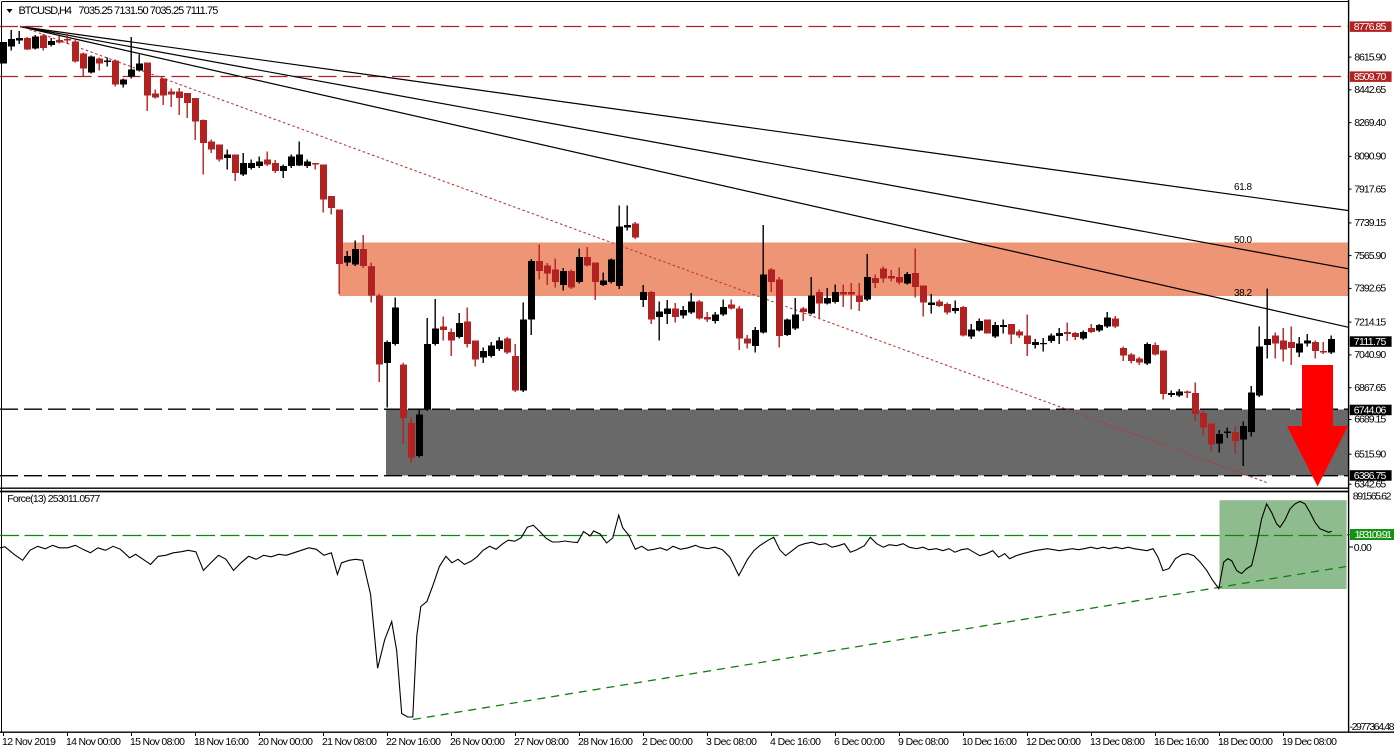 The height and width of the screenshot is (753, 1394). Describe the element at coordinates (605, 742) in the screenshot. I see `svg-text: 28 Nov 16:00` at that location.